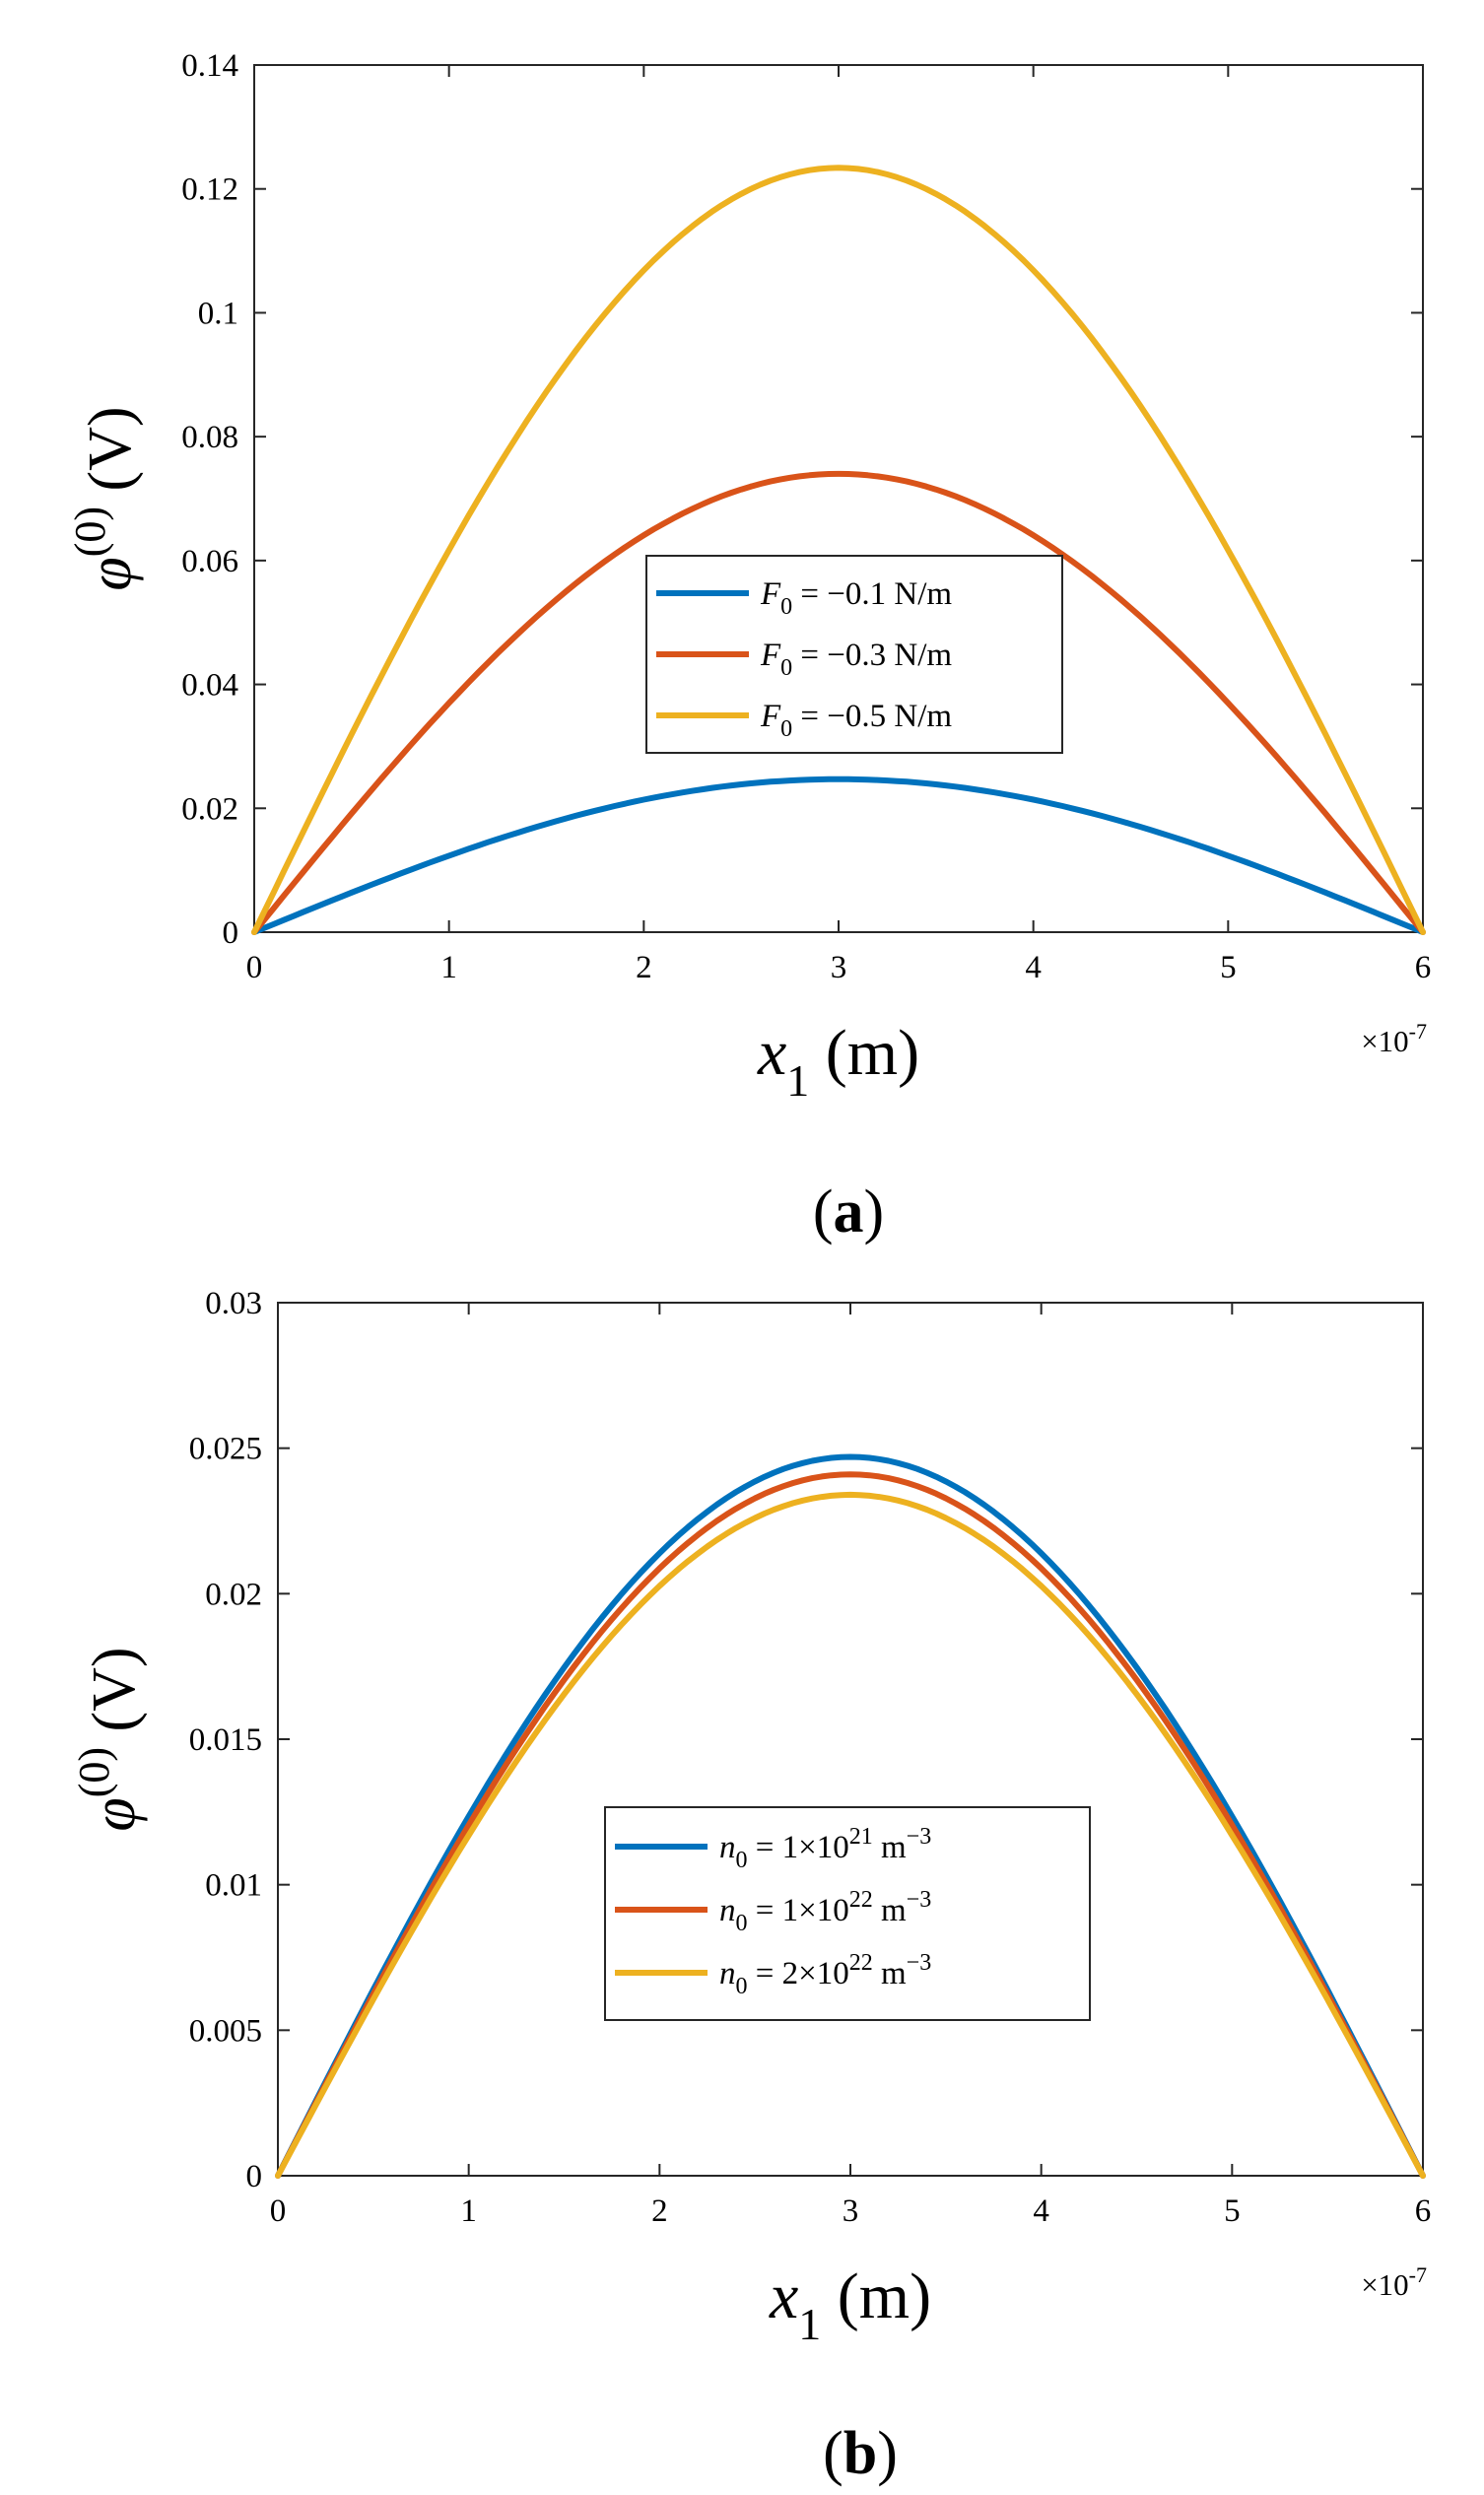 The width and height of the screenshot is (1484, 2495). What do you see at coordinates (209, 437) in the screenshot?
I see `y-tick-label: 0.08` at bounding box center [209, 437].